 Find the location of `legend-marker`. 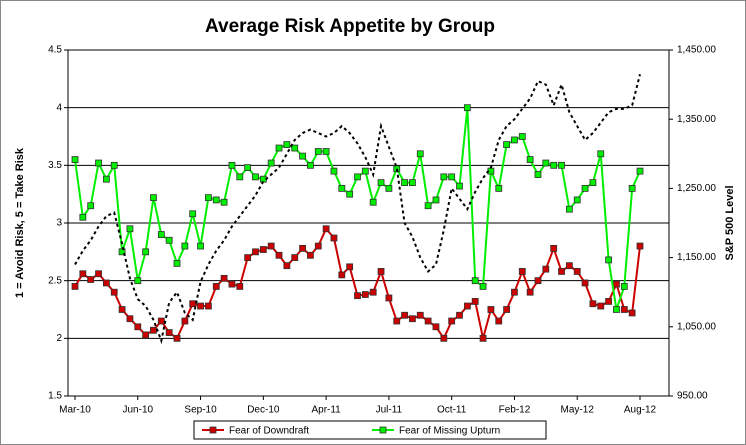

legend-marker is located at coordinates (213, 430).